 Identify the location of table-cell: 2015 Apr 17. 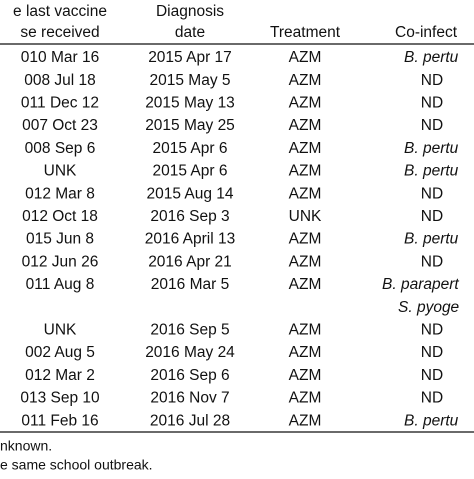
(190, 57).